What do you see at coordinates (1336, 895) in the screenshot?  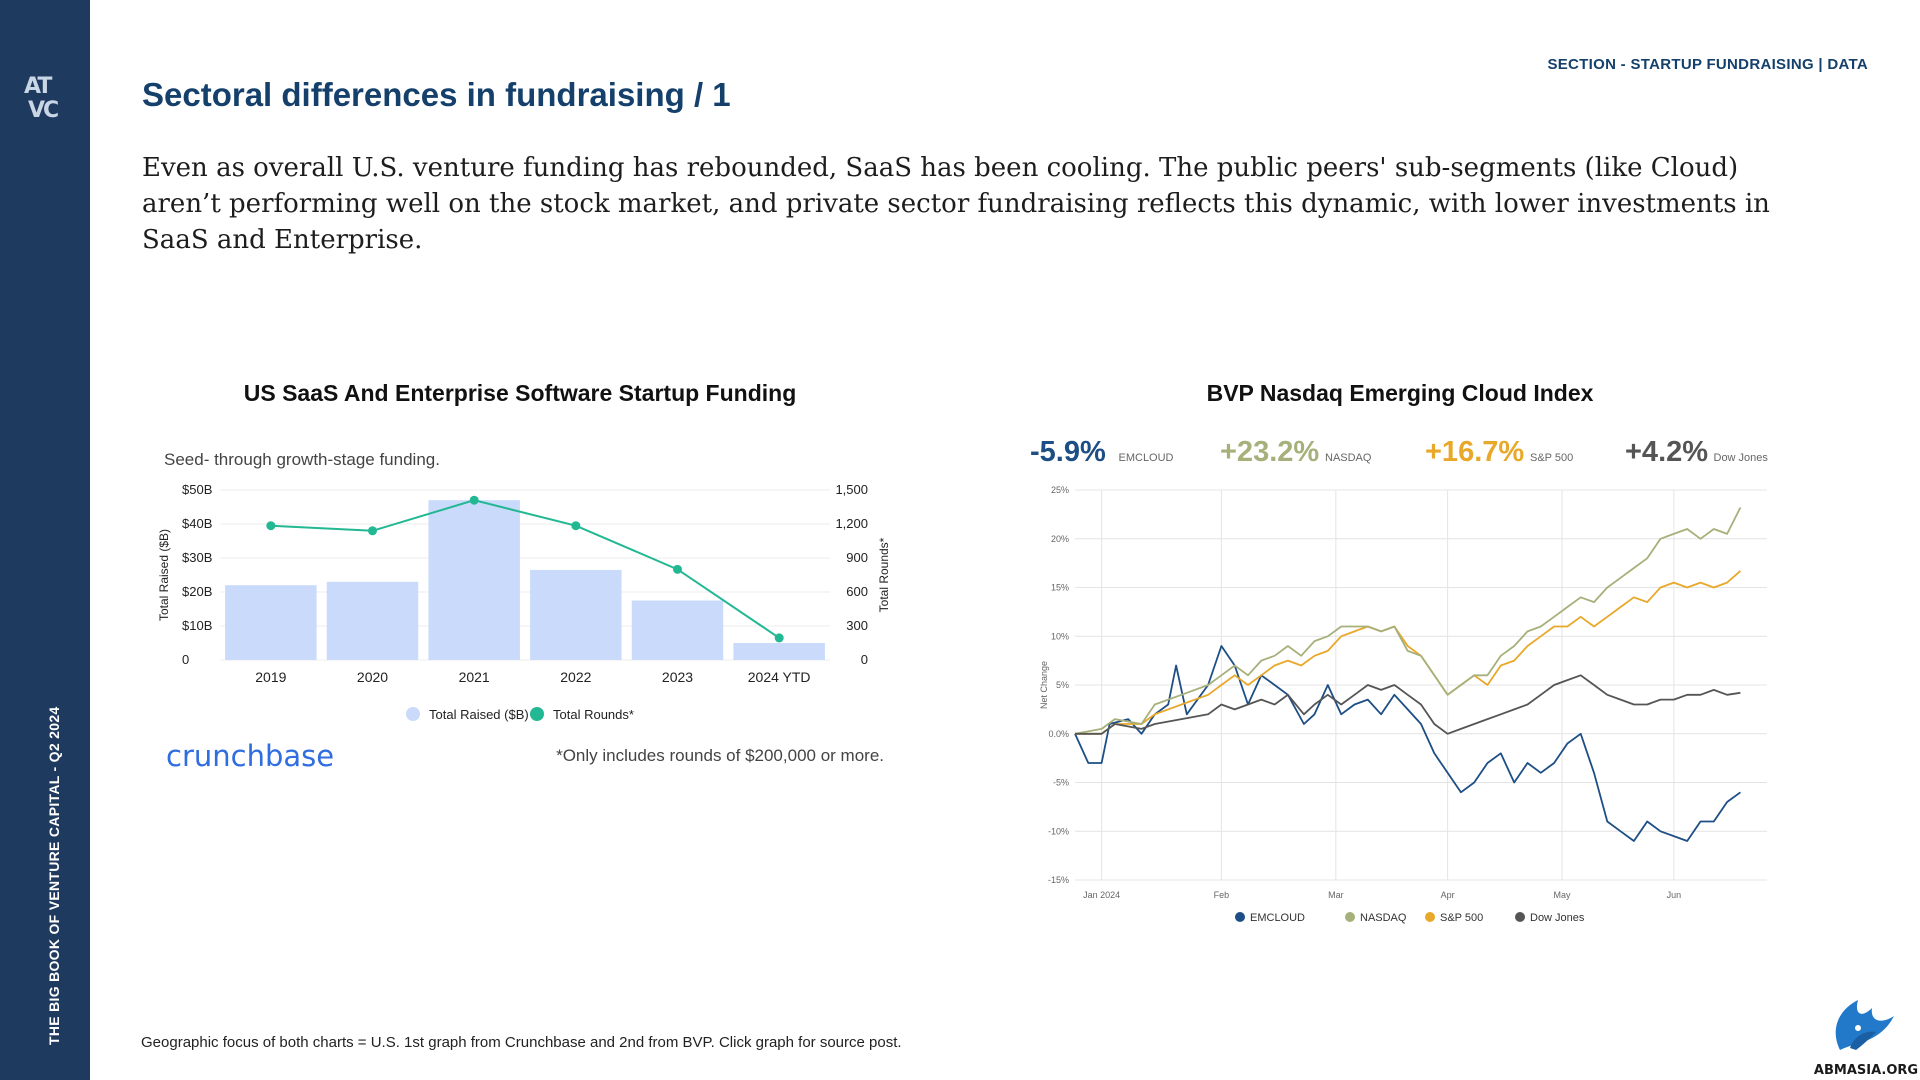 I see `chart2-xtick: Mar` at bounding box center [1336, 895].